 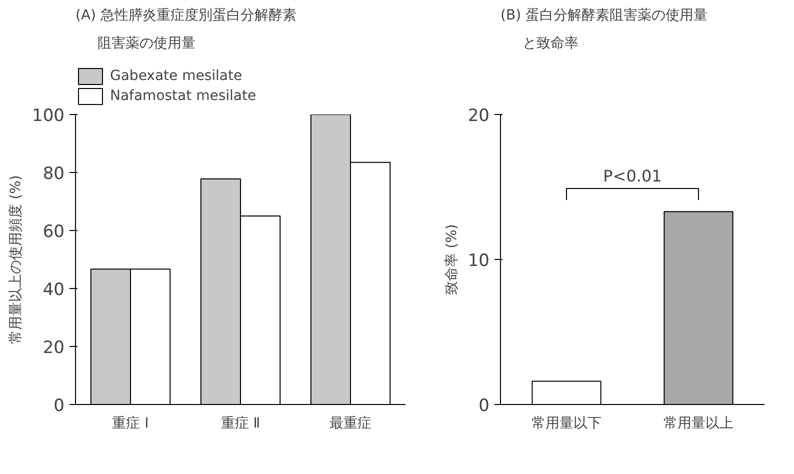 I want to click on y-tick-label: 60, so click(x=53, y=232).